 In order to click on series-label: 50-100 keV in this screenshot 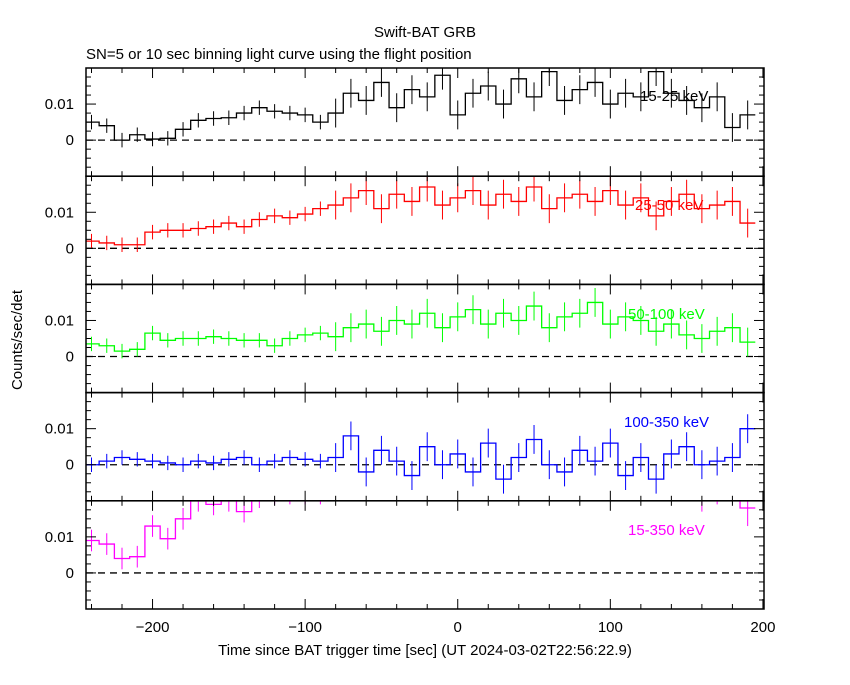, I will do `click(666, 314)`.